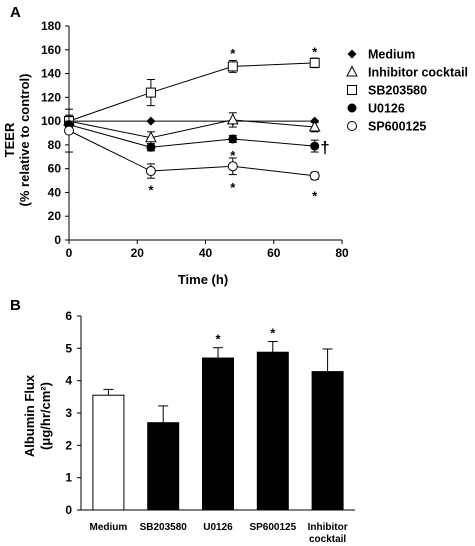  Describe the element at coordinates (45, 416) in the screenshot. I see `panel-b-y-label-line-2: (μg/hr/cm²)` at that location.